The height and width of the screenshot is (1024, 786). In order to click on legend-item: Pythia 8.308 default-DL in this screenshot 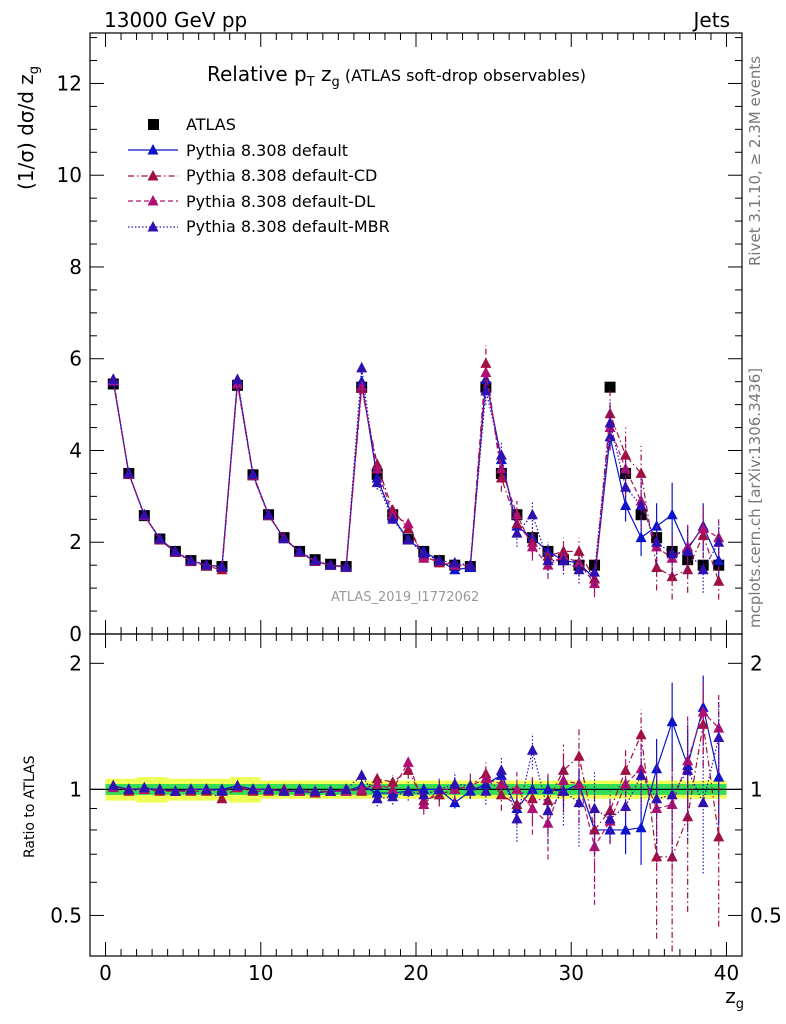, I will do `click(259, 202)`.